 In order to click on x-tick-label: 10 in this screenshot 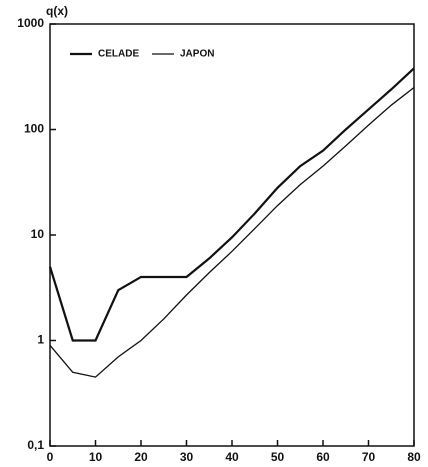, I will do `click(96, 457)`.